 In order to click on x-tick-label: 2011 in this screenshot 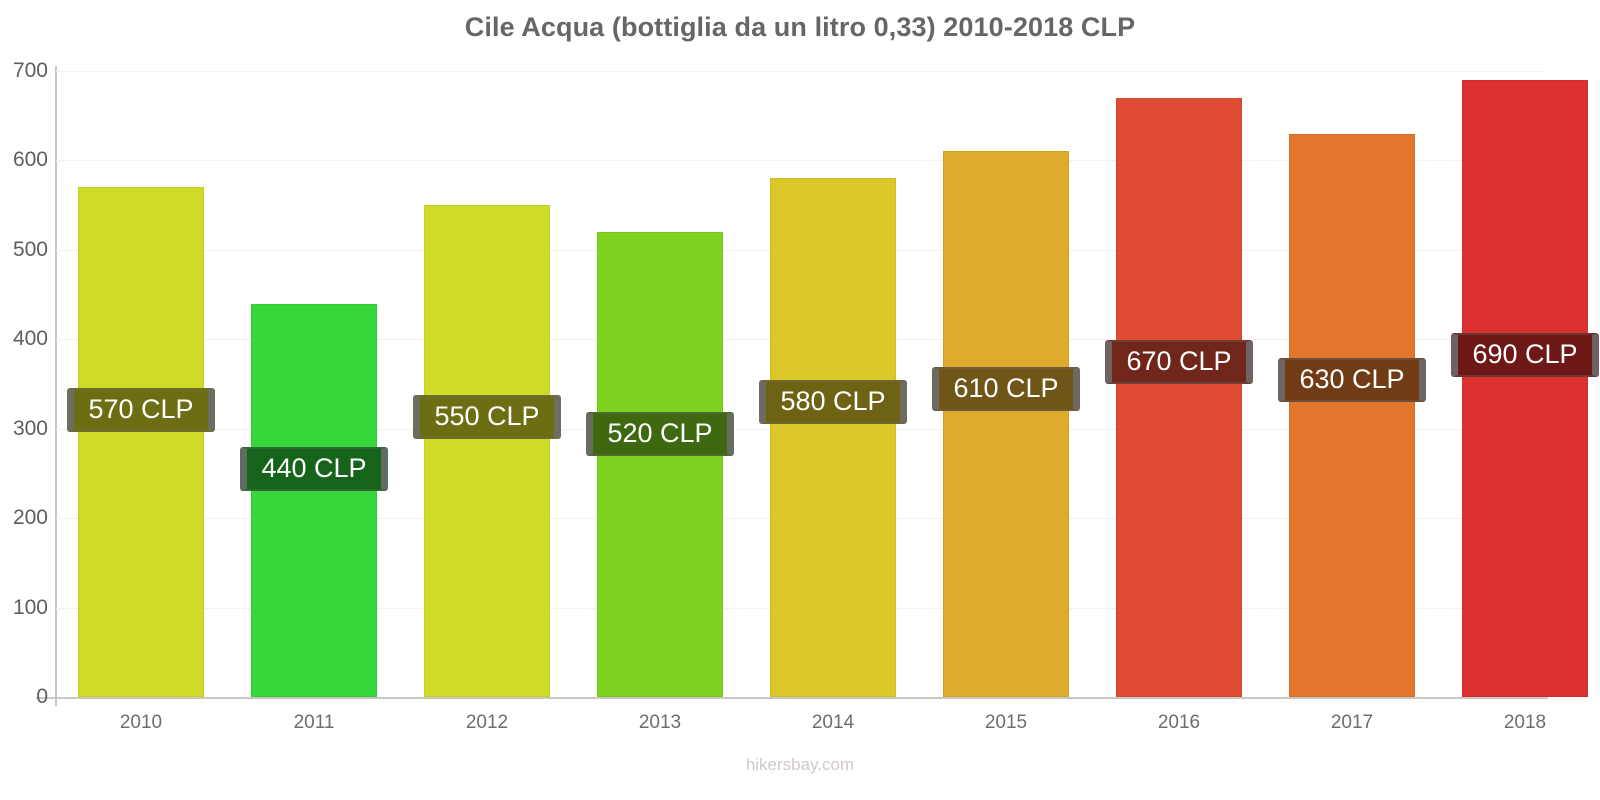, I will do `click(314, 722)`.